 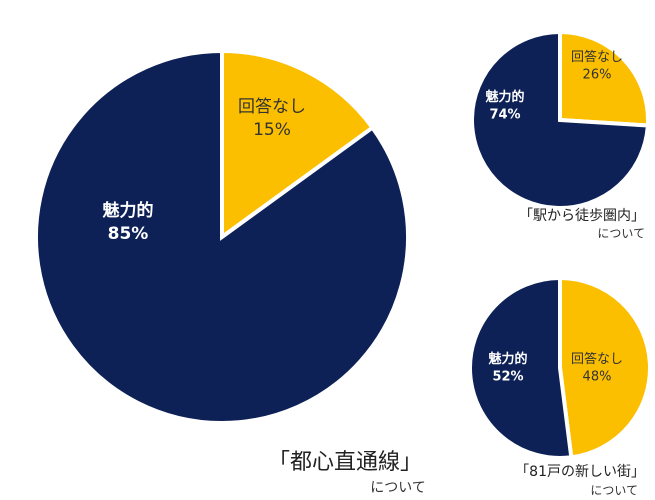 I want to click on value-label: 74%, so click(x=504, y=115).